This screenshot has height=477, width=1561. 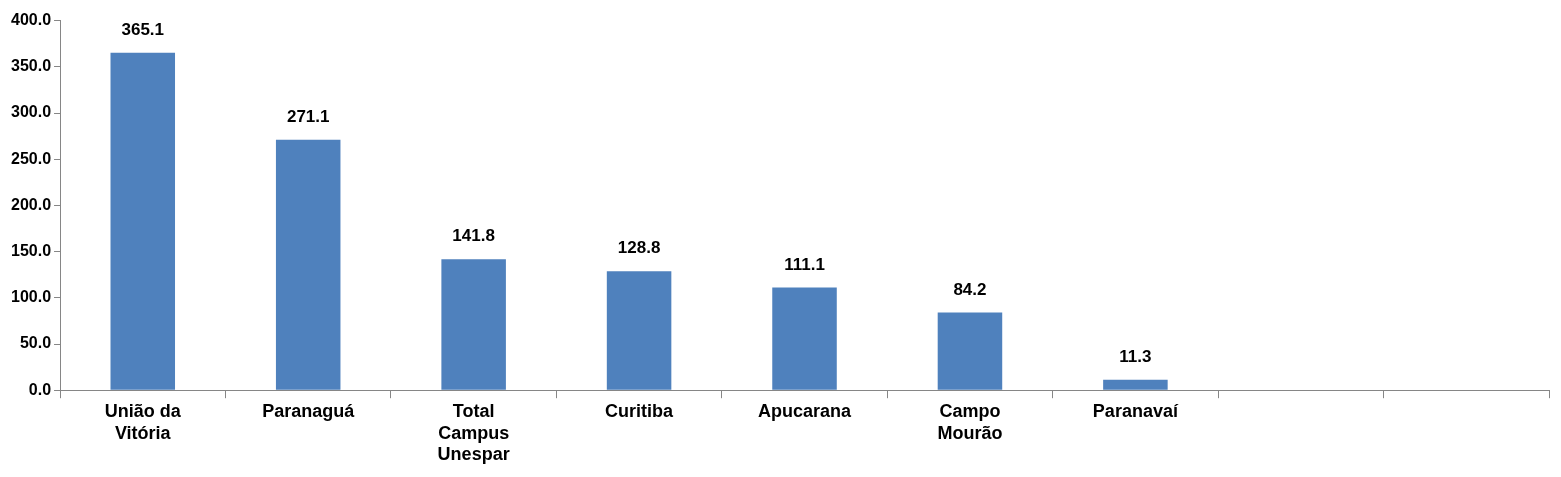 What do you see at coordinates (31, 66) in the screenshot?
I see `y-tick-label: 350.0` at bounding box center [31, 66].